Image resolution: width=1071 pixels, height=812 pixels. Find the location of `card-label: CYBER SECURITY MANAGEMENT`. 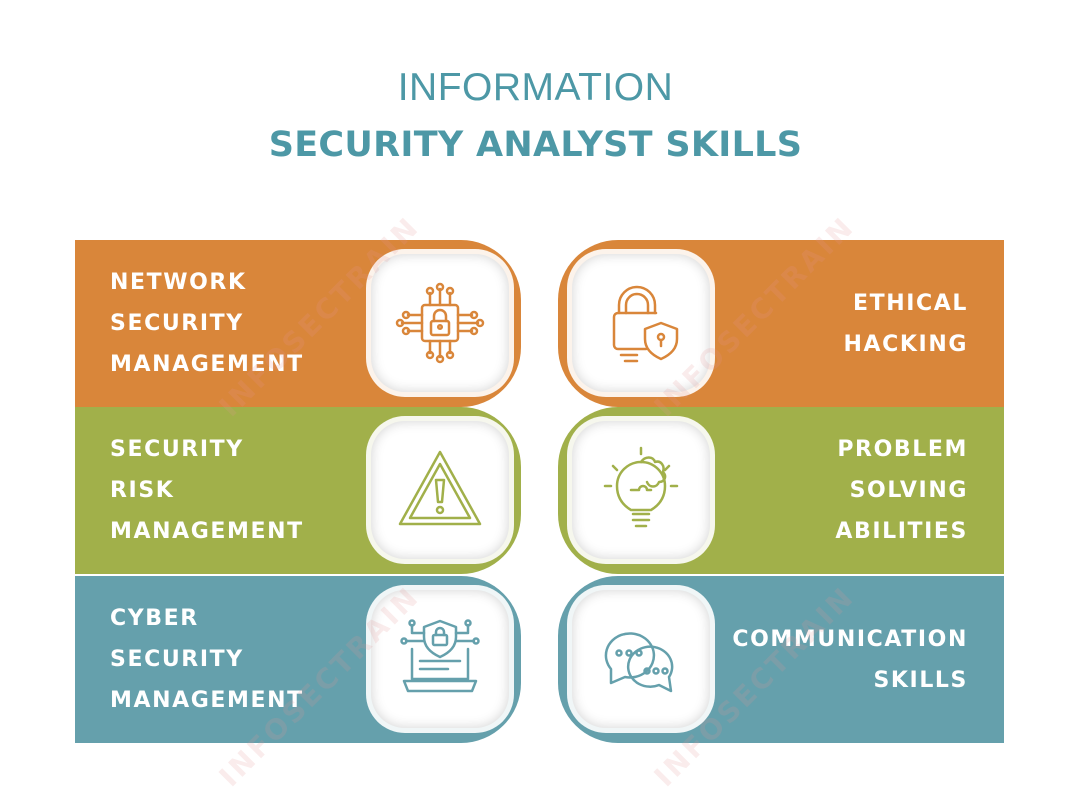

card-label: CYBER SECURITY MANAGEMENT is located at coordinates (207, 659).